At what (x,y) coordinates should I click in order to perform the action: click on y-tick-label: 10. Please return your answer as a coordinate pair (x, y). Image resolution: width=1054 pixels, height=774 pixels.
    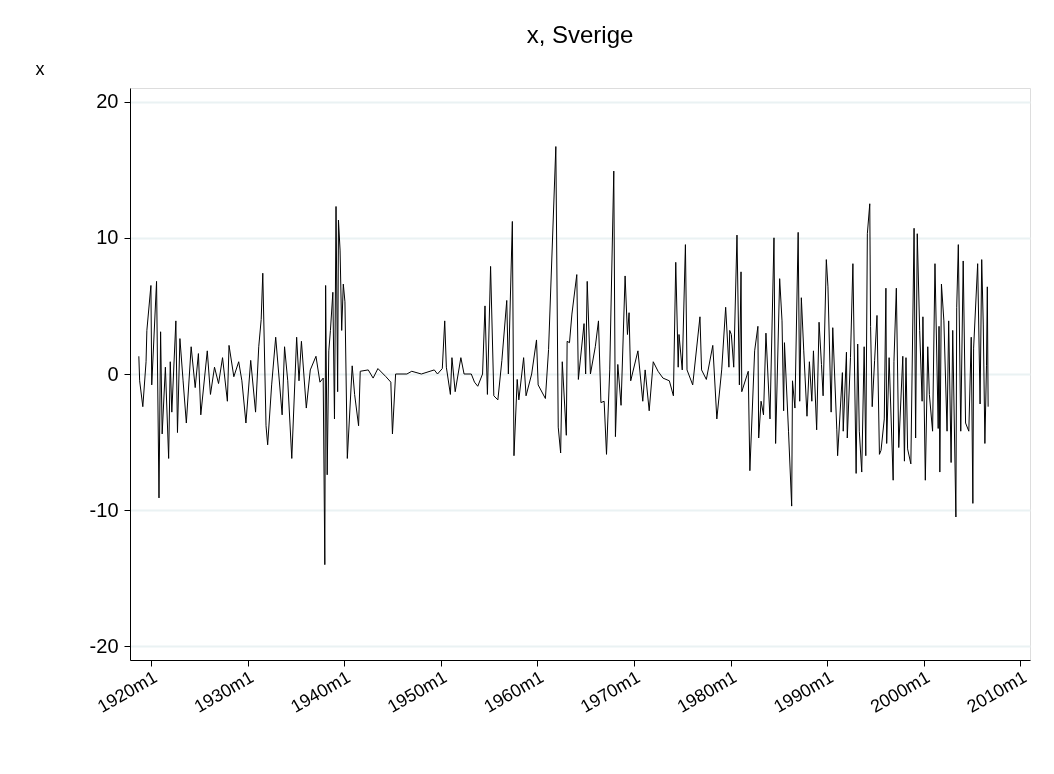
    Looking at the image, I should click on (107, 237).